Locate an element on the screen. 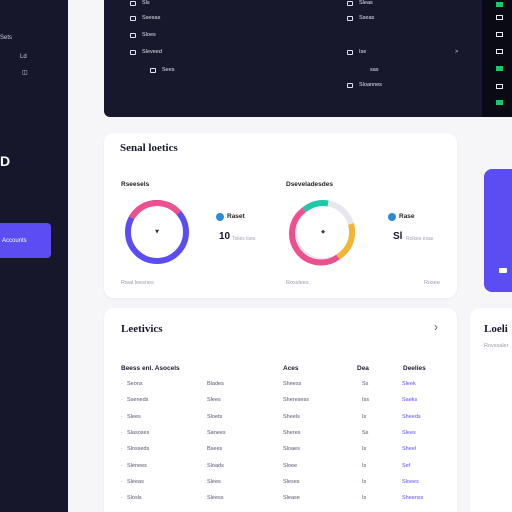 The width and height of the screenshot is (512, 512). stat-label: Raset is located at coordinates (236, 216).